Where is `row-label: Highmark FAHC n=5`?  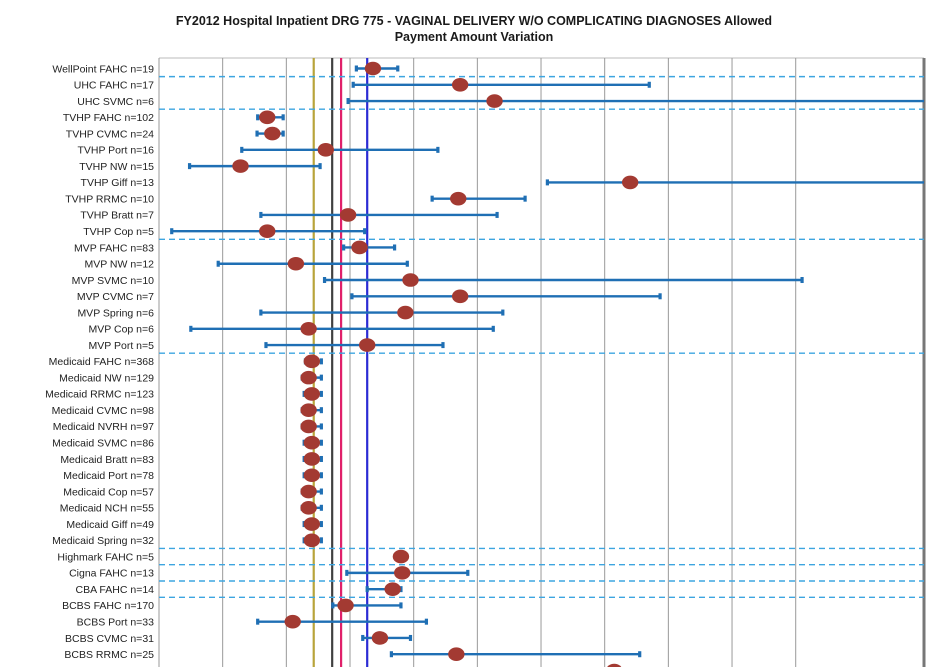
row-label: Highmark FAHC n=5 is located at coordinates (105, 557).